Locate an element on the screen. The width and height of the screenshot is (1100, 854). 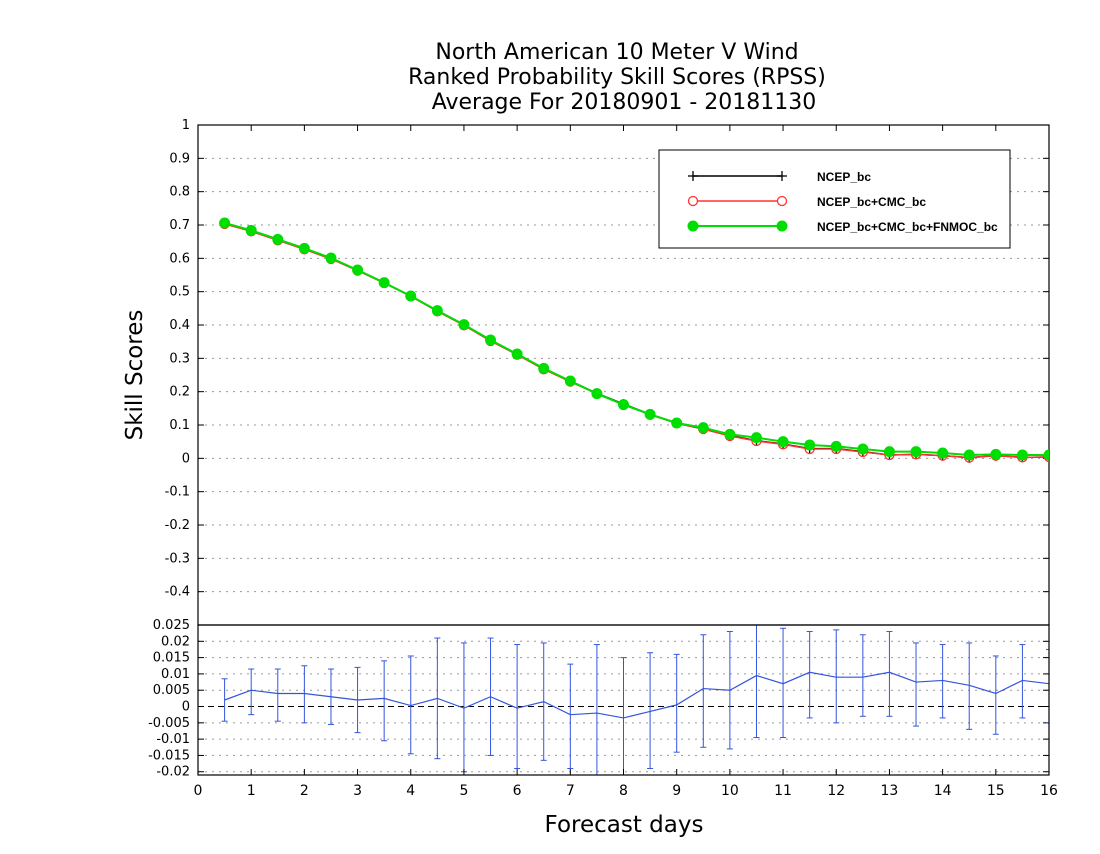
chart-title-line-2: Ranked Probability Skill Scores (RPSS) is located at coordinates (617, 77).